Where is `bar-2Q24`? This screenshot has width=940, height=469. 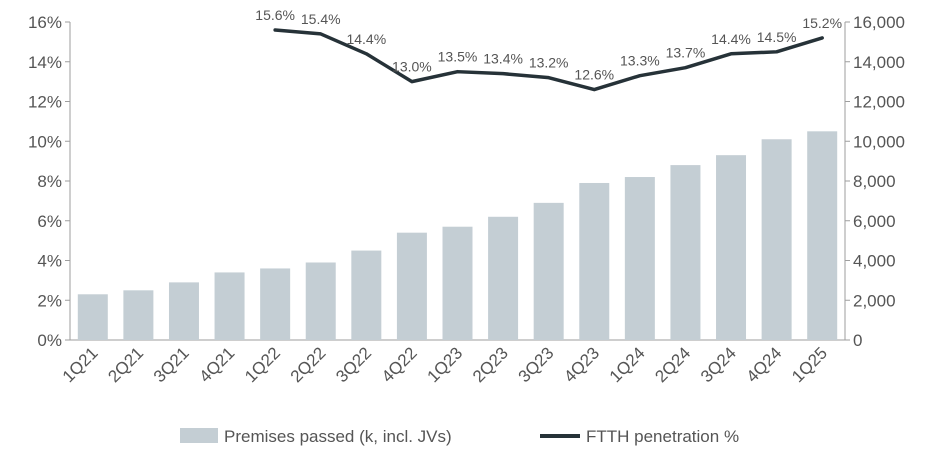 bar-2Q24 is located at coordinates (685, 252).